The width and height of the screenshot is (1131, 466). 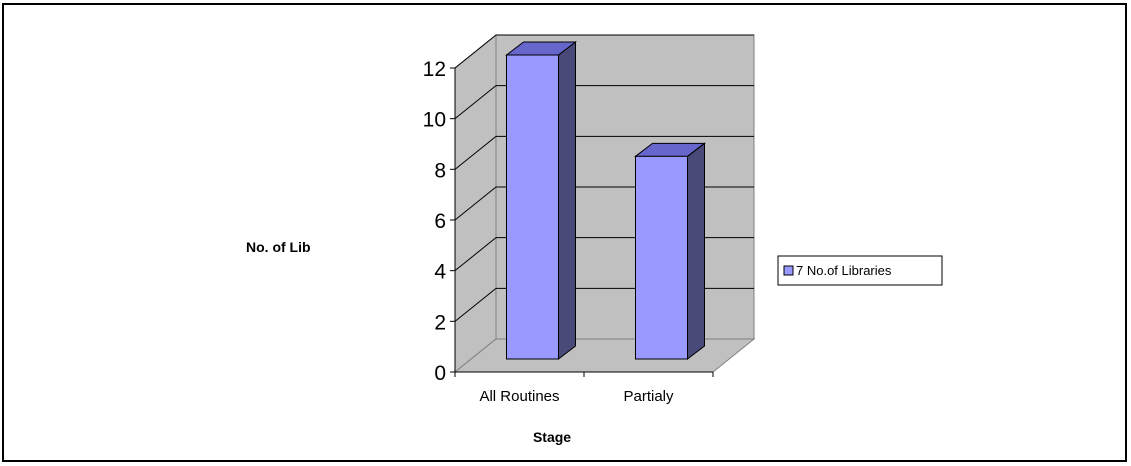 What do you see at coordinates (440, 322) in the screenshot?
I see `y-tick-label: 2` at bounding box center [440, 322].